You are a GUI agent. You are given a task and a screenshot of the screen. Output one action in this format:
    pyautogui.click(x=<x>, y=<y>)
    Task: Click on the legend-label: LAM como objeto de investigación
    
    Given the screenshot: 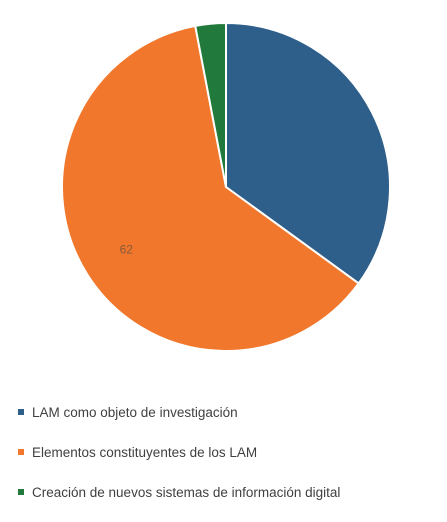 What is the action you would take?
    pyautogui.click(x=135, y=412)
    